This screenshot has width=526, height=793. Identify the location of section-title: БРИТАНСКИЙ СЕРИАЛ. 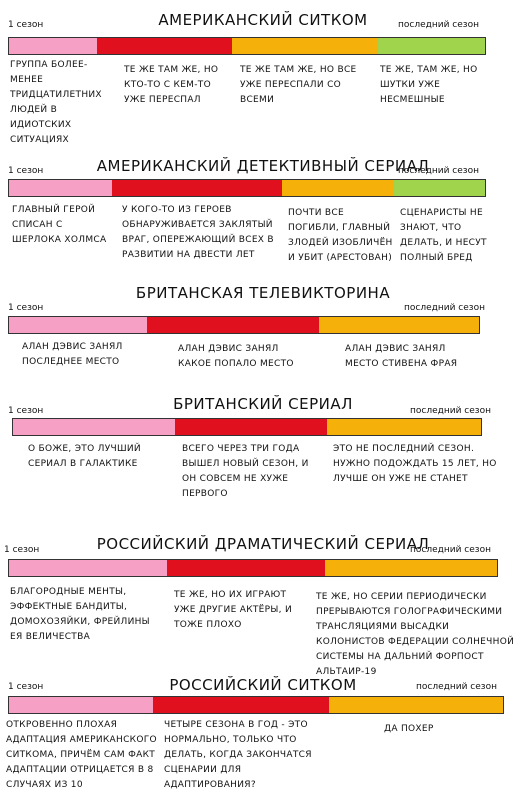
(263, 404).